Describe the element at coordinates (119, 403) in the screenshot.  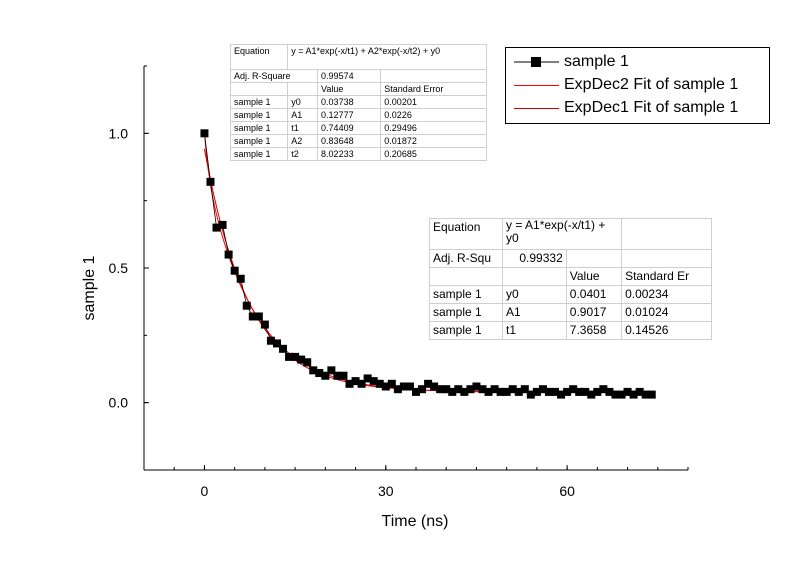
I see `y-tick-label: 0.0` at that location.